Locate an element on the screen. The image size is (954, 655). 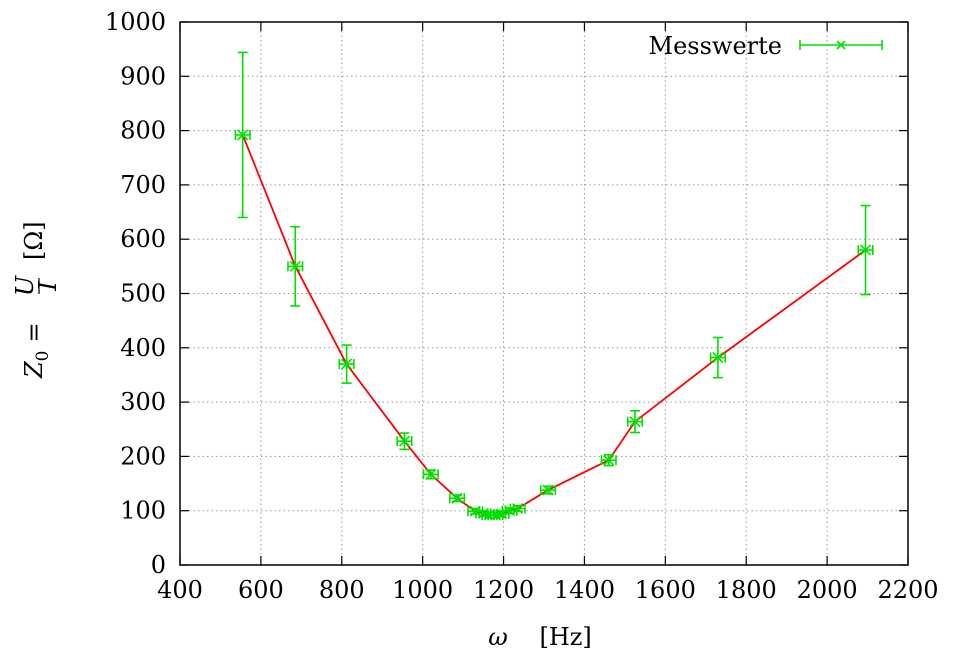
legend-sample-marker is located at coordinates (841, 45).